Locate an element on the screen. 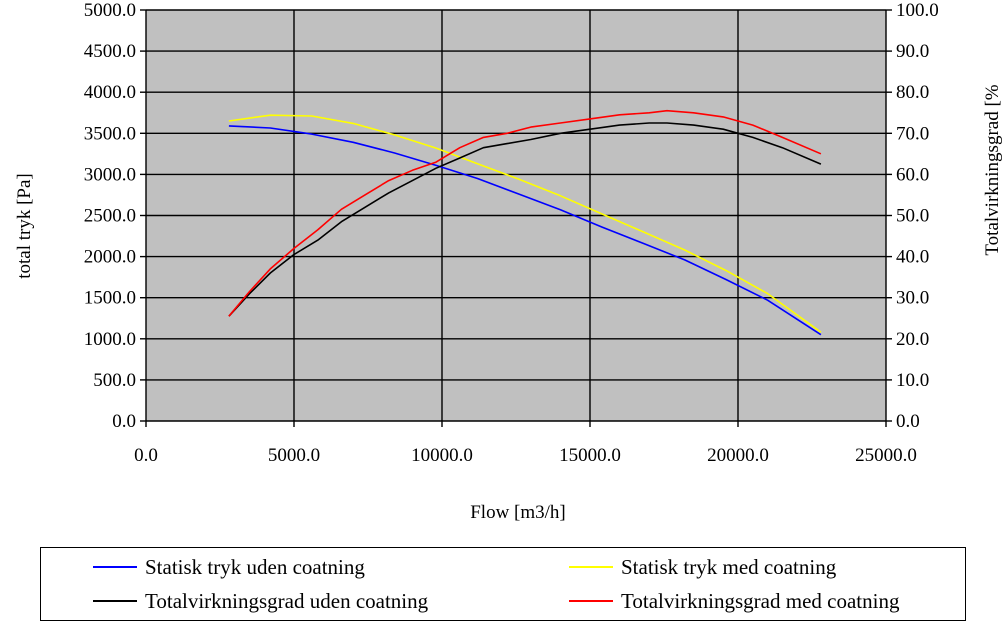 This screenshot has width=1008, height=626. y2-tick-label: 90.0 is located at coordinates (912, 51).